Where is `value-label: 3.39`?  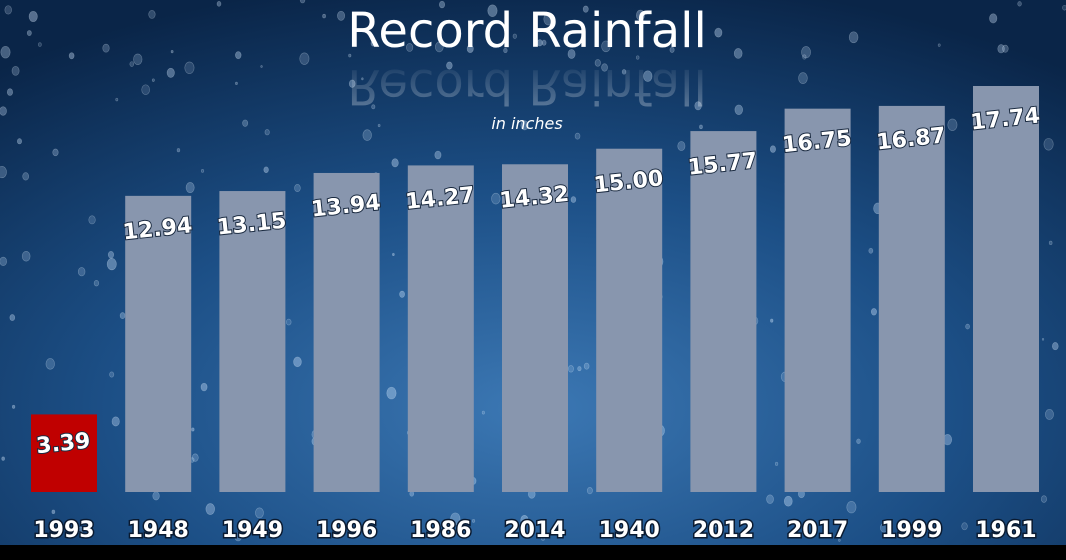
value-label: 3.39 is located at coordinates (63, 444).